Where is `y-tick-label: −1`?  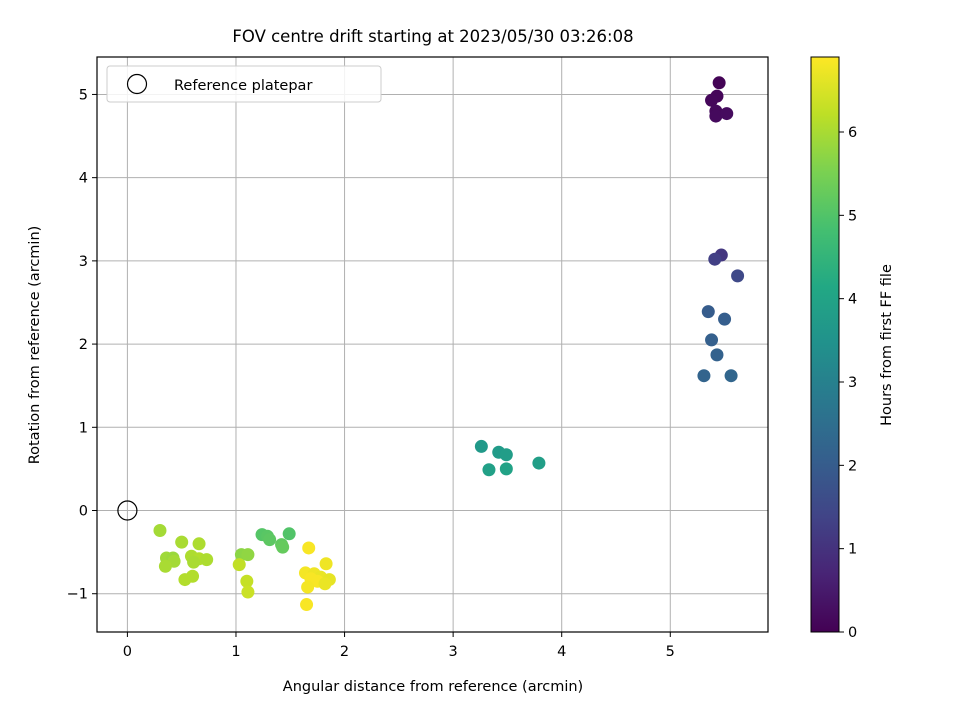 y-tick-label: −1 is located at coordinates (77, 595).